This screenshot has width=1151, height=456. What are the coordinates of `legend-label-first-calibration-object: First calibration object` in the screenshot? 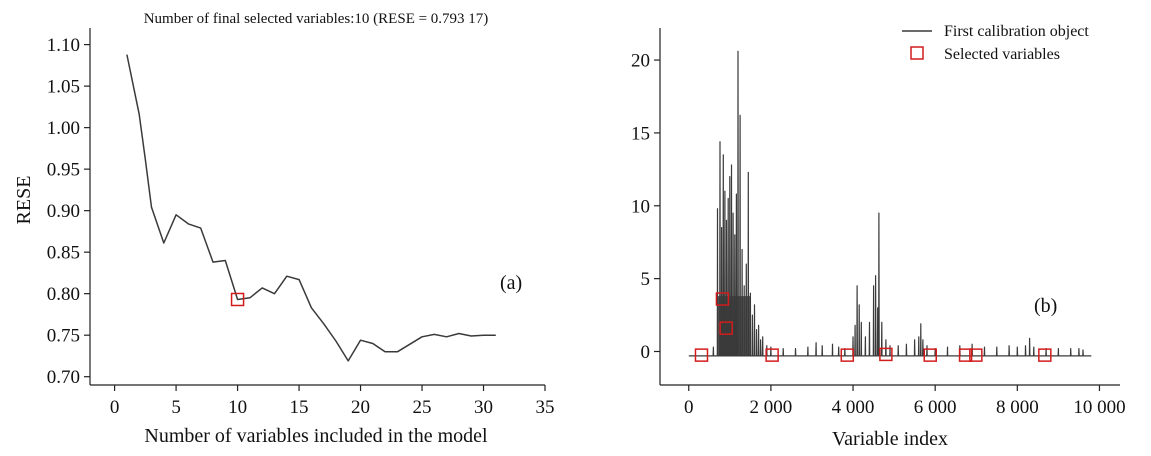 It's located at (1016, 31).